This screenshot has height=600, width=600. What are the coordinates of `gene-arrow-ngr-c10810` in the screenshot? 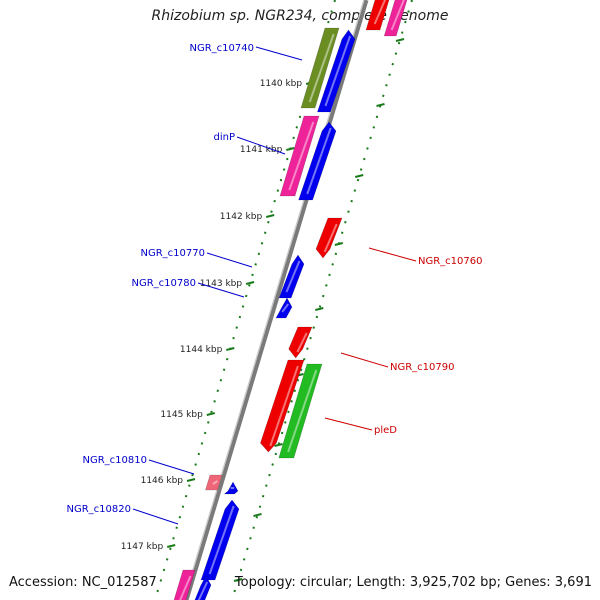 It's located at (214, 482).